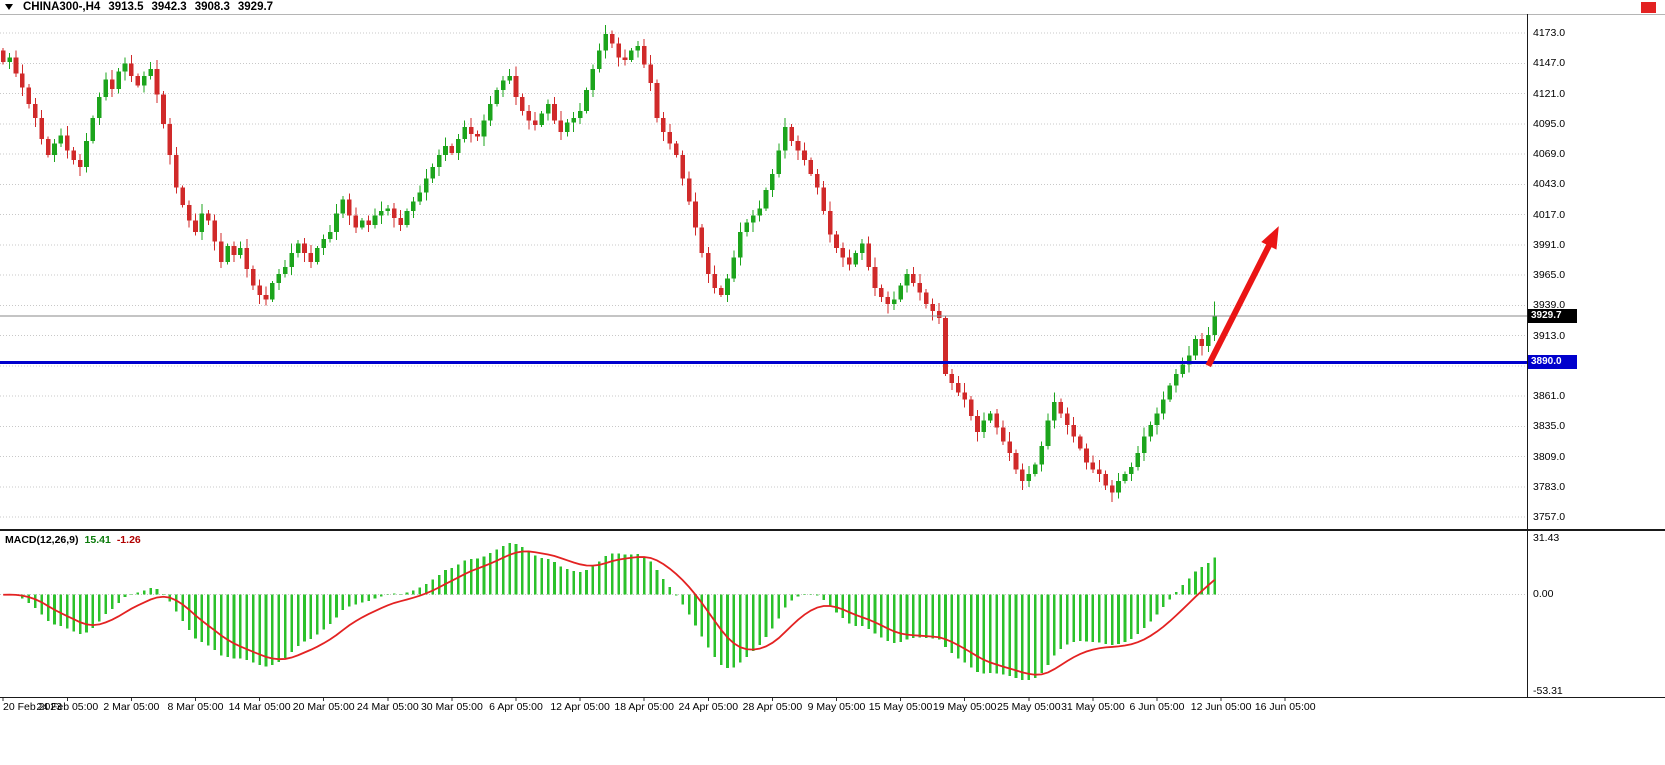 The image size is (1665, 765). Describe the element at coordinates (964, 707) in the screenshot. I see `time-tick-label: 19 May 05:00` at that location.